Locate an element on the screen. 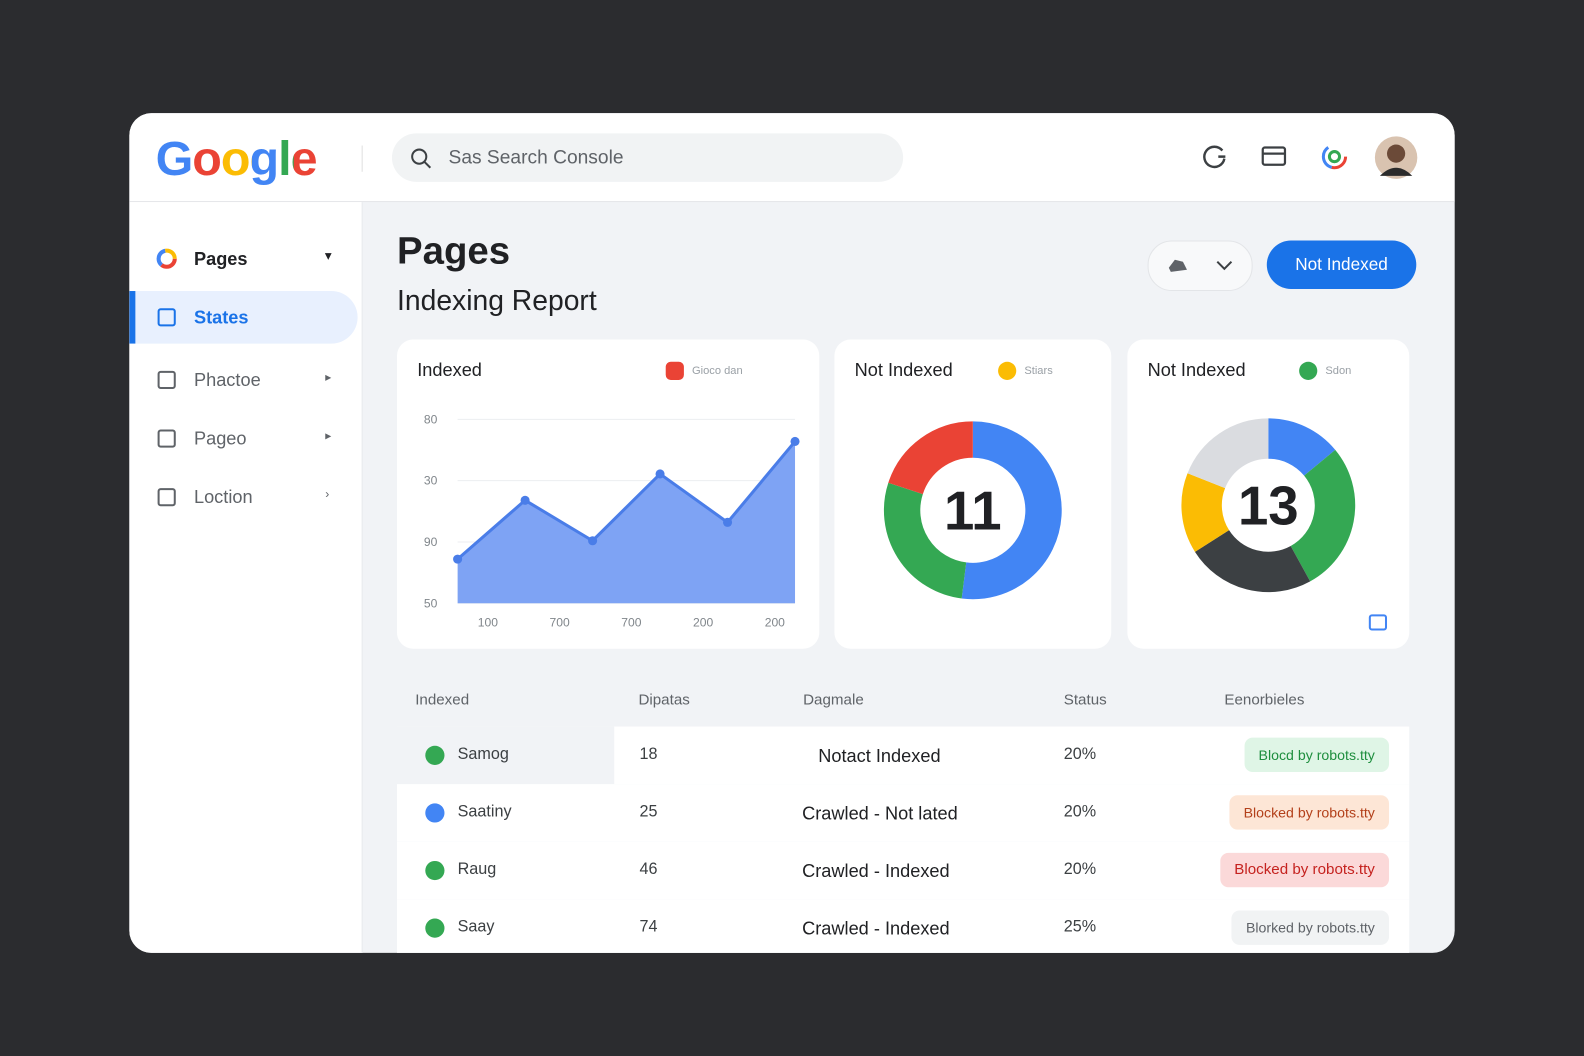 The image size is (1584, 1056). row-count: 18 is located at coordinates (648, 754).